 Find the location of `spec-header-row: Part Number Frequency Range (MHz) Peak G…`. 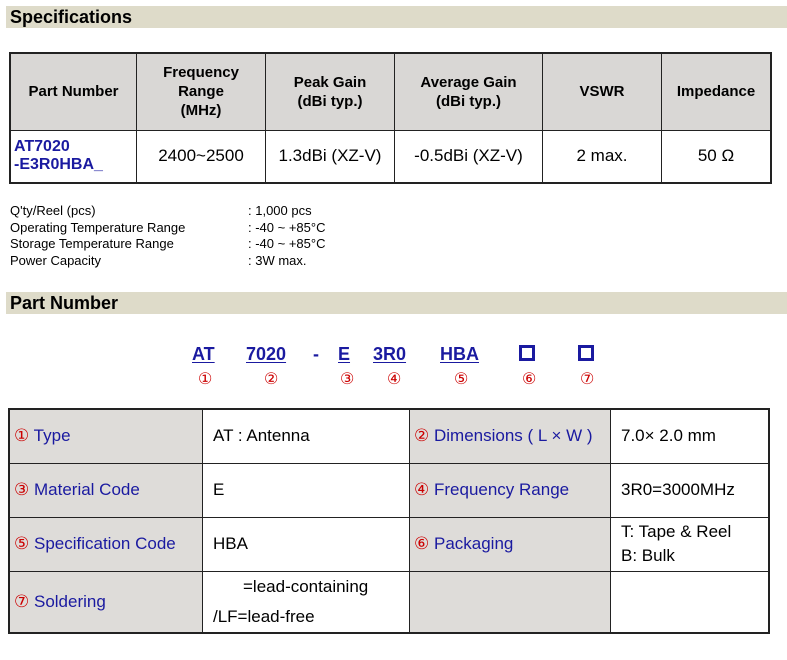

spec-header-row: Part Number Frequency Range (MHz) Peak G… is located at coordinates (390, 91).